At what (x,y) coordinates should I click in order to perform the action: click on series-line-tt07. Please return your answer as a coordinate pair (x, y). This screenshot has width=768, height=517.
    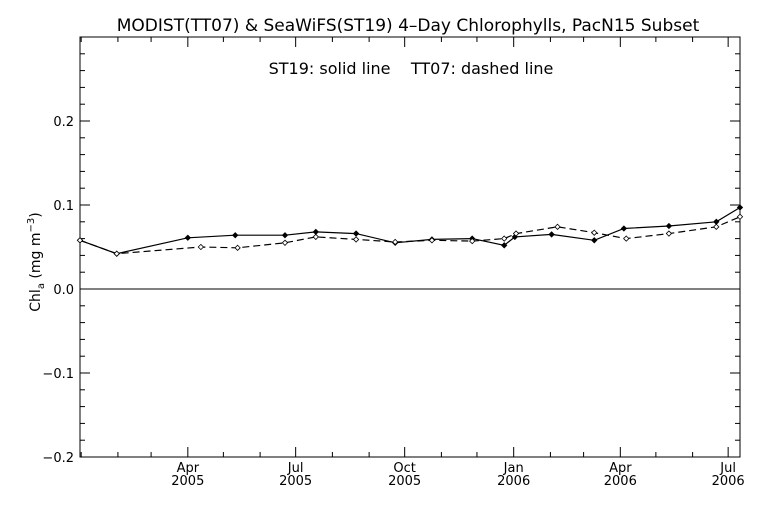
    Looking at the image, I should click on (410, 235).